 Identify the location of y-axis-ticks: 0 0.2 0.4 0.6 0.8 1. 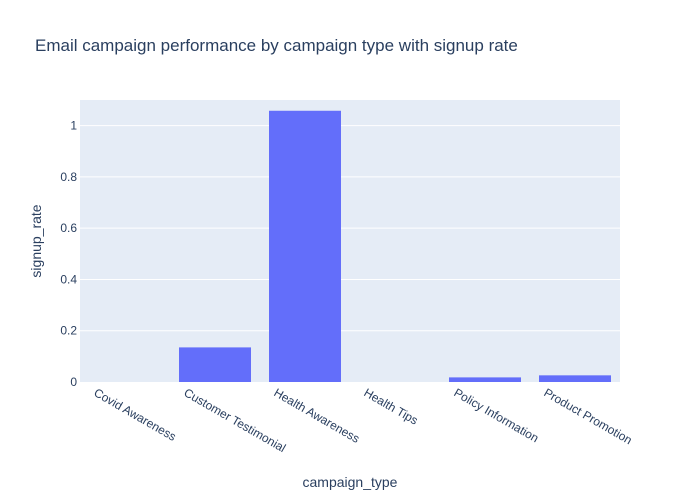
(68, 254).